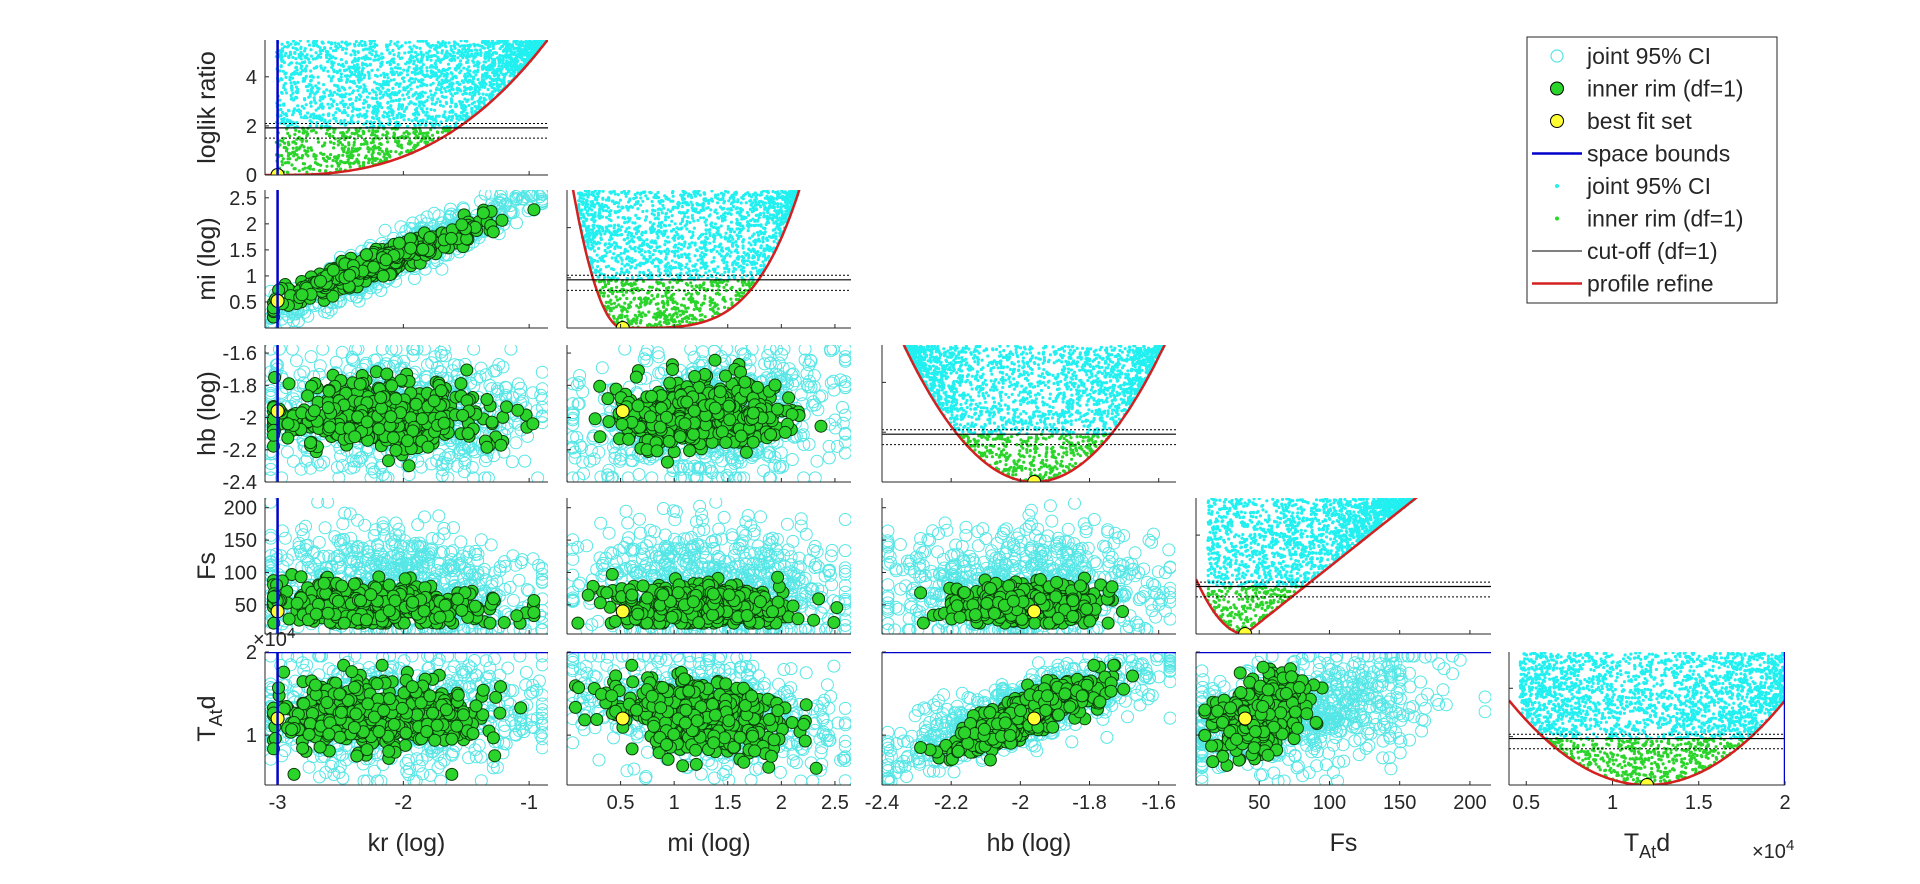 The height and width of the screenshot is (884, 1920). I want to click on inner-rim-point, so click(534, 210).